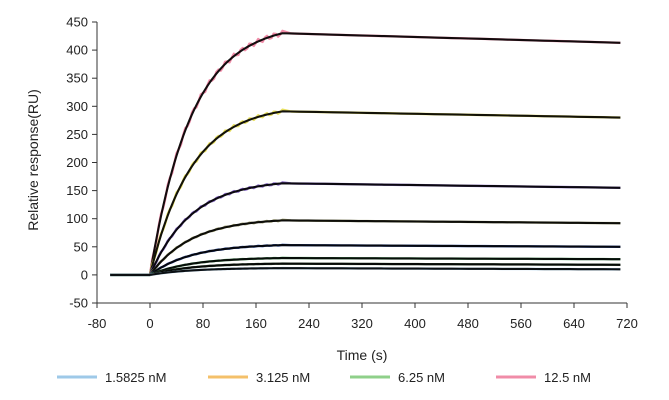  What do you see at coordinates (521, 323) in the screenshot?
I see `x-tick-label: 560` at bounding box center [521, 323].